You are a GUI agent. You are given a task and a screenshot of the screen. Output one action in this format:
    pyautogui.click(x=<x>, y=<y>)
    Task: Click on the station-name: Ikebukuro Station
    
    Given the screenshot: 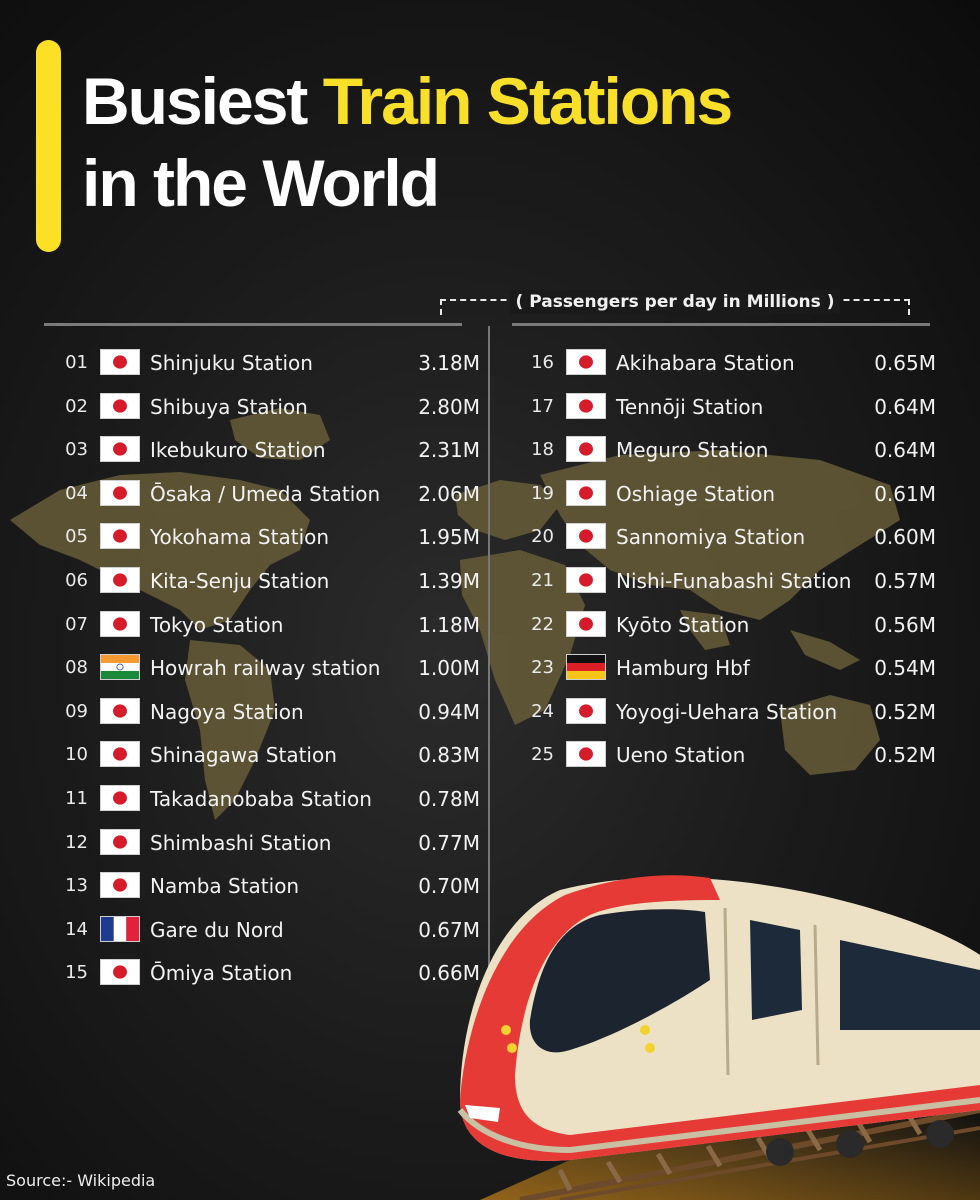 What is the action you would take?
    pyautogui.click(x=238, y=450)
    